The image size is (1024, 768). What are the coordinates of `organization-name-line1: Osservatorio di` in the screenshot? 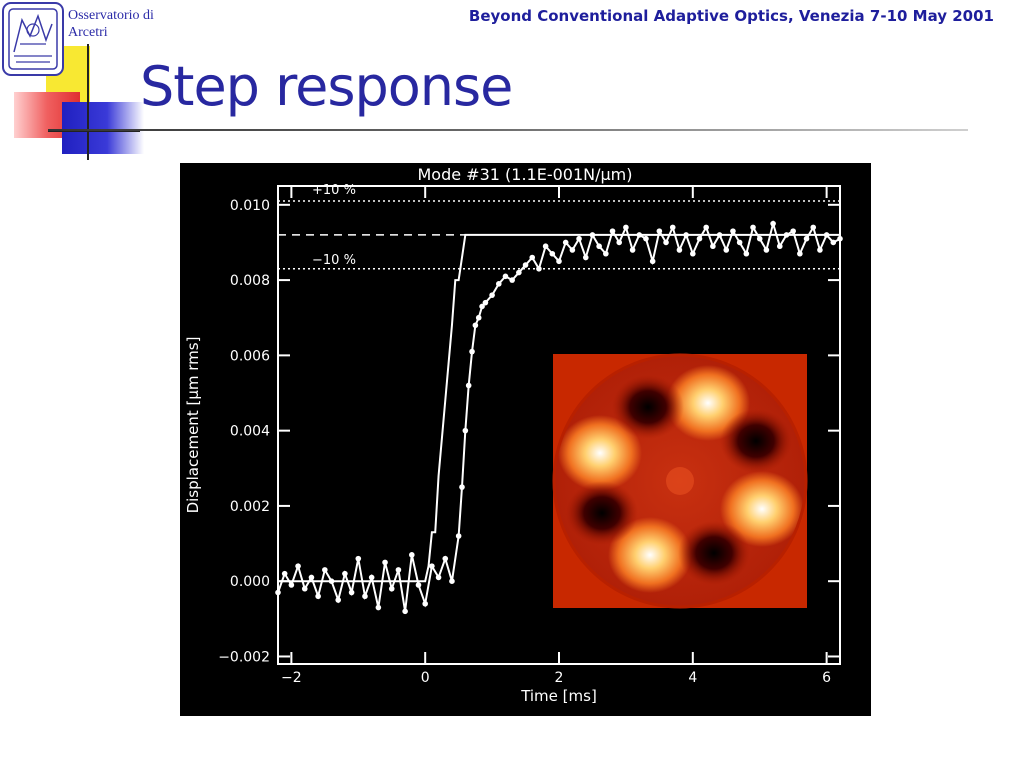 It's located at (111, 15).